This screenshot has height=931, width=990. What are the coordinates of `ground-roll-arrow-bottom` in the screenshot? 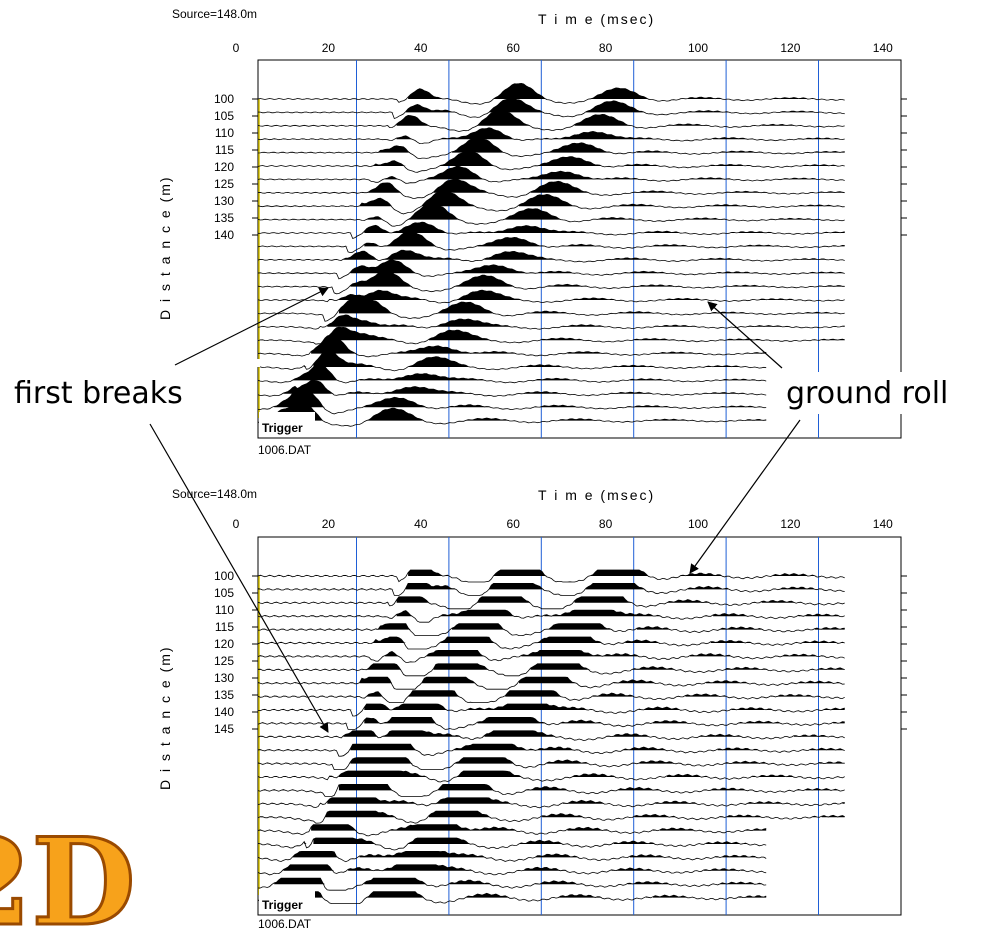 It's located at (745, 496).